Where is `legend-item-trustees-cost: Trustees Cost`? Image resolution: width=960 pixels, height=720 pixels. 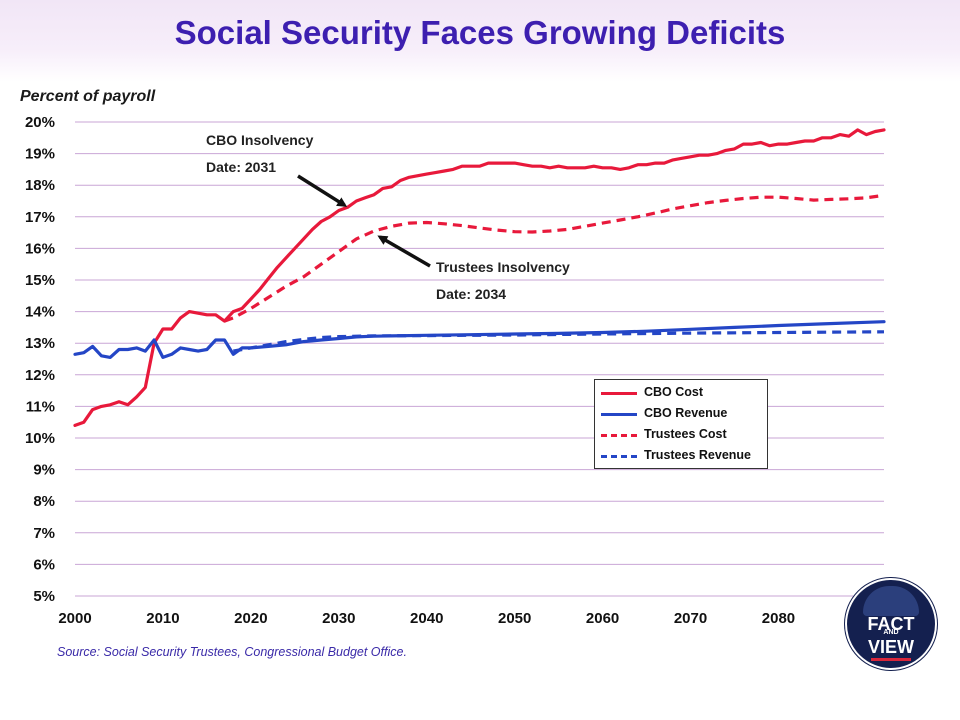 legend-item-trustees-cost: Trustees Cost is located at coordinates (683, 435).